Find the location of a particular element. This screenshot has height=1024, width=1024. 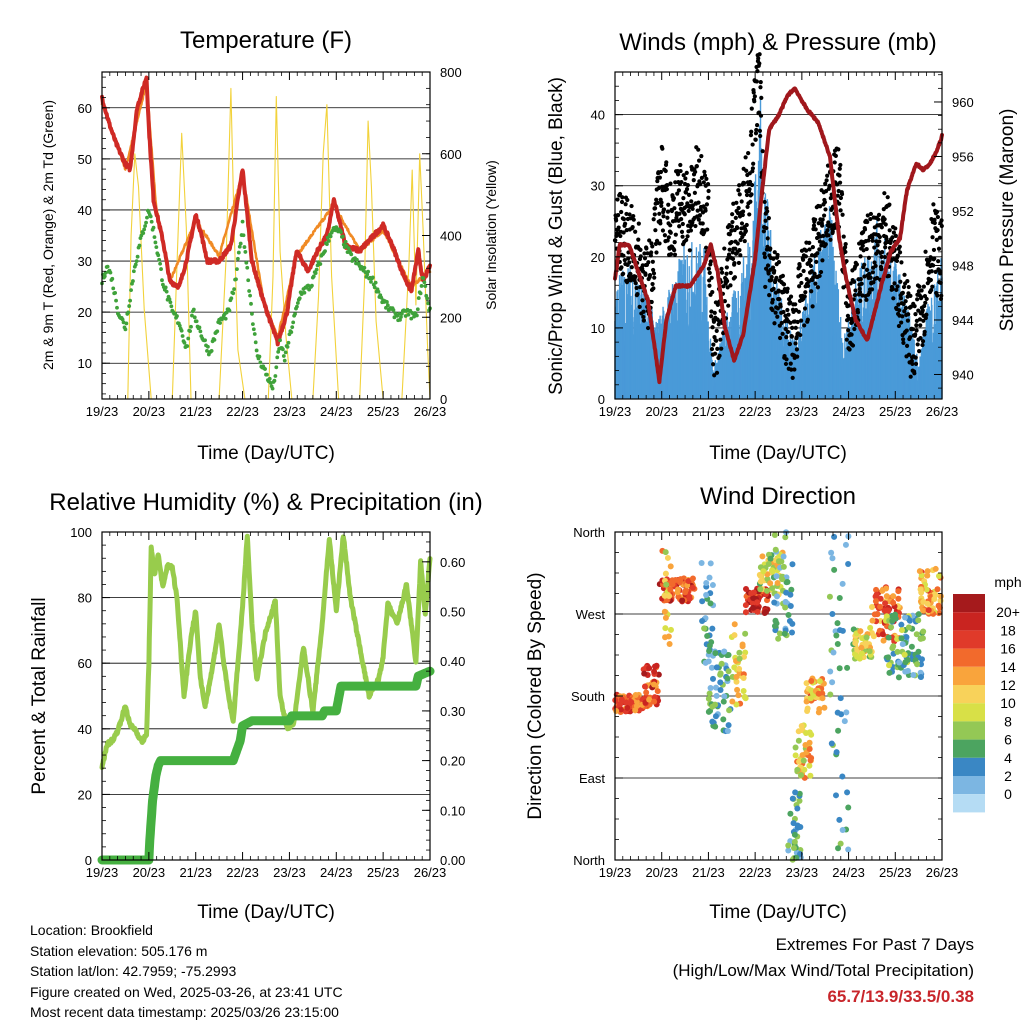

y2-tick-label: 0.10 is located at coordinates (452, 810).